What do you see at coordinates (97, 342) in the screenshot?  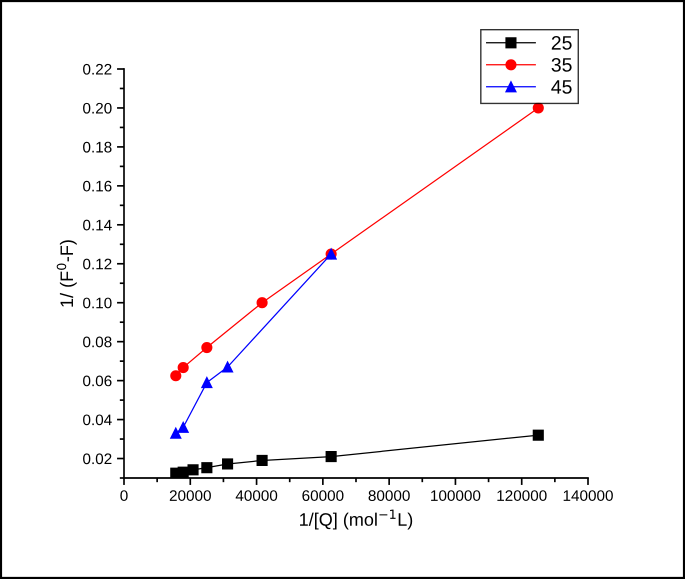 I see `y-tick-label: 0.08` at bounding box center [97, 342].